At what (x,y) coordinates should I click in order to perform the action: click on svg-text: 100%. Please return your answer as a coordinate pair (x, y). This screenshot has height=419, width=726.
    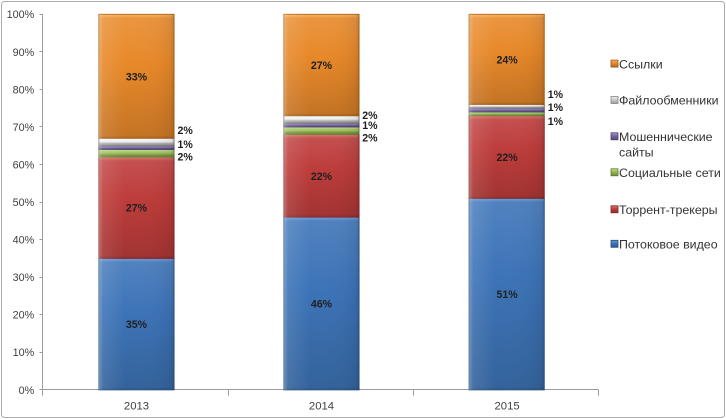
    Looking at the image, I should click on (21, 15).